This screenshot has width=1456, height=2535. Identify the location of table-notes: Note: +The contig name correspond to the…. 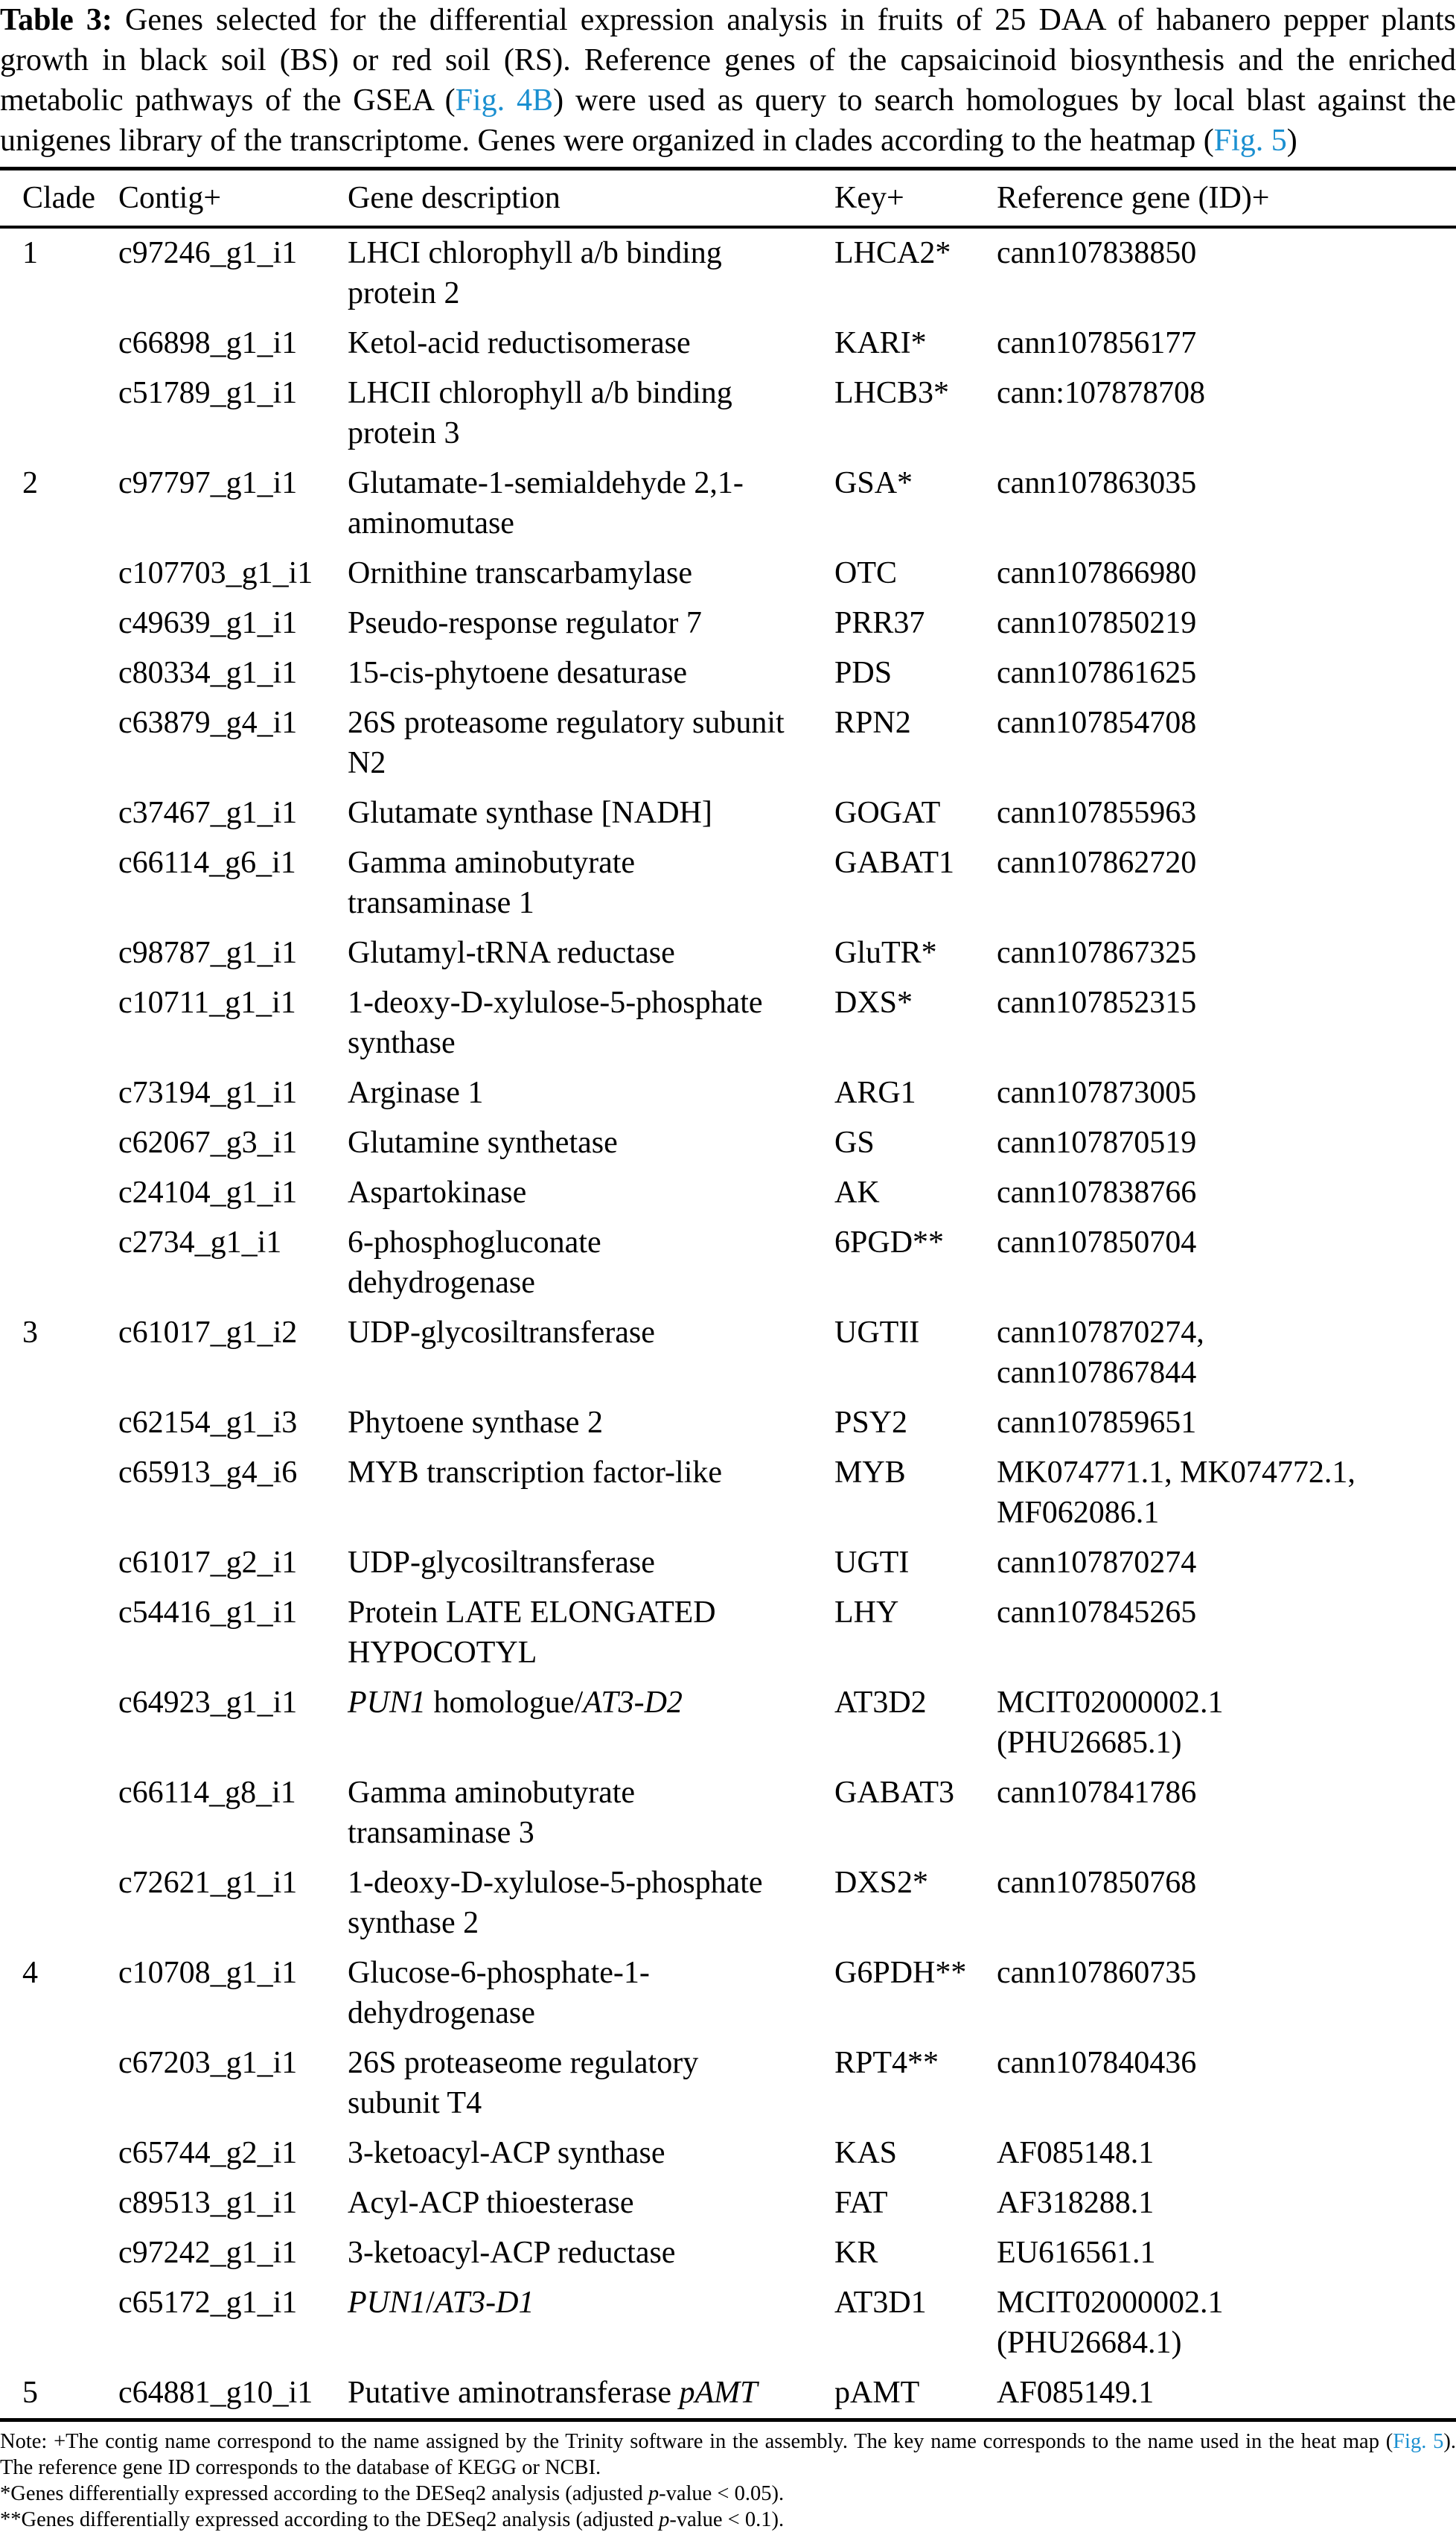
(728, 2481).